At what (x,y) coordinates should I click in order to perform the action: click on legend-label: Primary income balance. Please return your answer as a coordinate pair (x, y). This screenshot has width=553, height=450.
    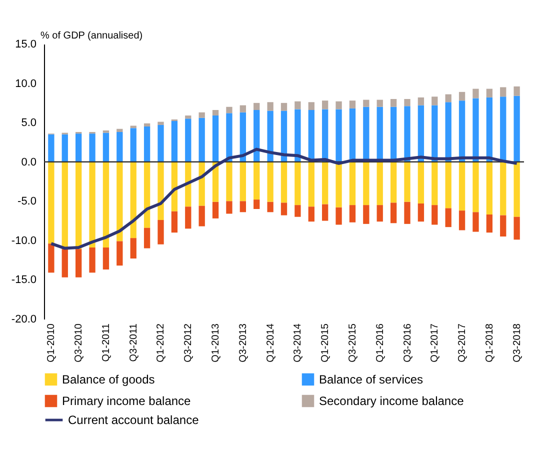
    Looking at the image, I should click on (127, 401).